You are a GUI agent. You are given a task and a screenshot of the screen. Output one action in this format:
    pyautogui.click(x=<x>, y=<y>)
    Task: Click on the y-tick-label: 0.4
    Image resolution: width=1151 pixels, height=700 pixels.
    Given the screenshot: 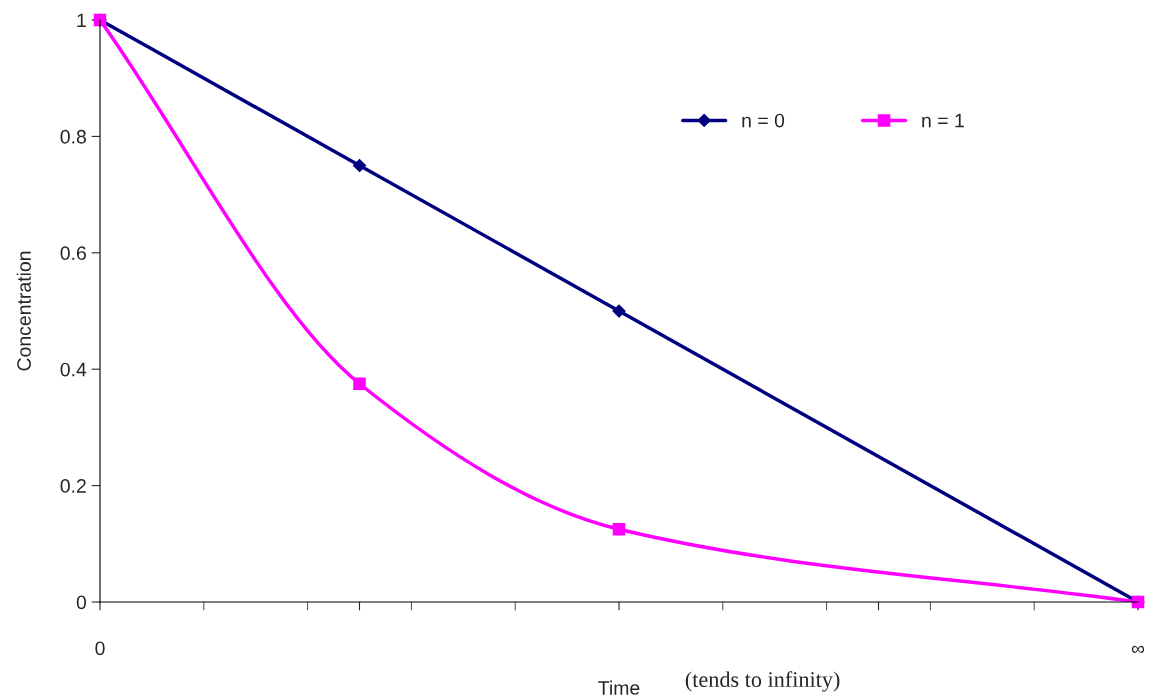 What is the action you would take?
    pyautogui.click(x=73, y=369)
    